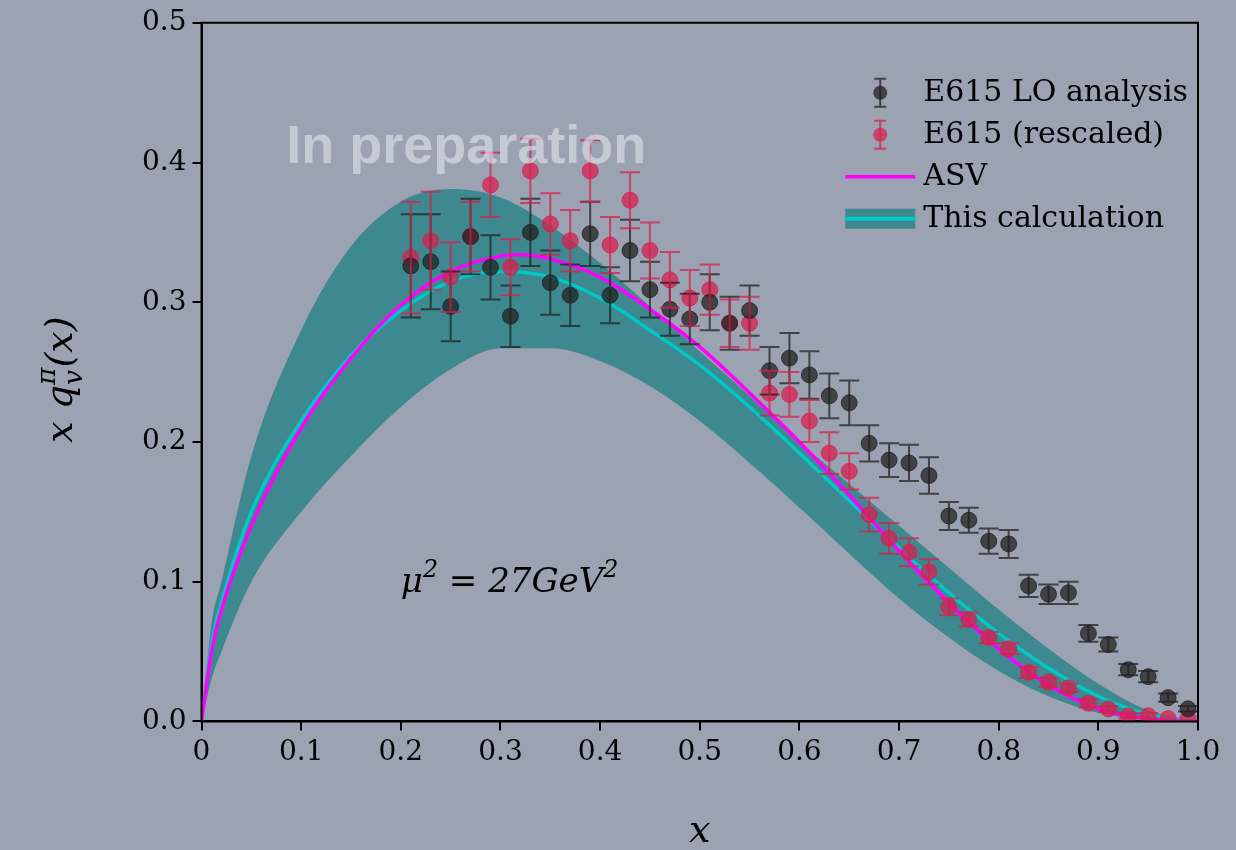 The image size is (1236, 850). What do you see at coordinates (1098, 751) in the screenshot?
I see `x-tick-label: 0.9` at bounding box center [1098, 751].